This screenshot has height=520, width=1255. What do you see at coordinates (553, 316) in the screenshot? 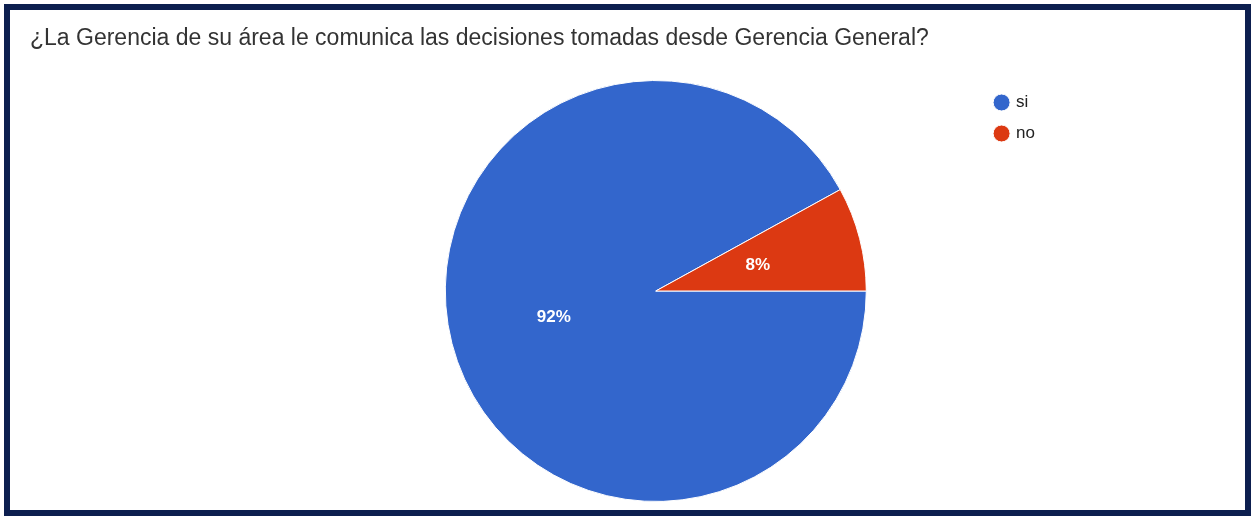
I see `data-label: 92%` at bounding box center [553, 316].